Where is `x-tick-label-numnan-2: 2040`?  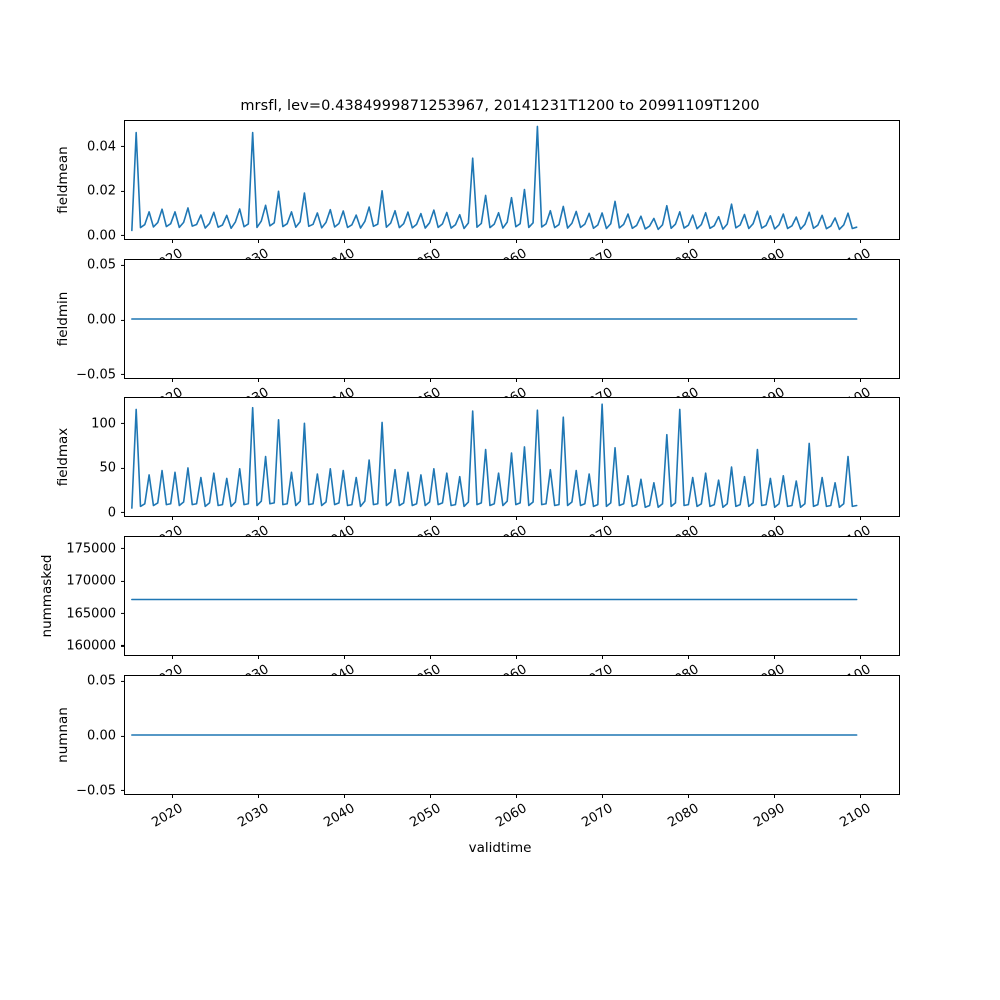
x-tick-label-numnan-2: 2040 is located at coordinates (339, 816).